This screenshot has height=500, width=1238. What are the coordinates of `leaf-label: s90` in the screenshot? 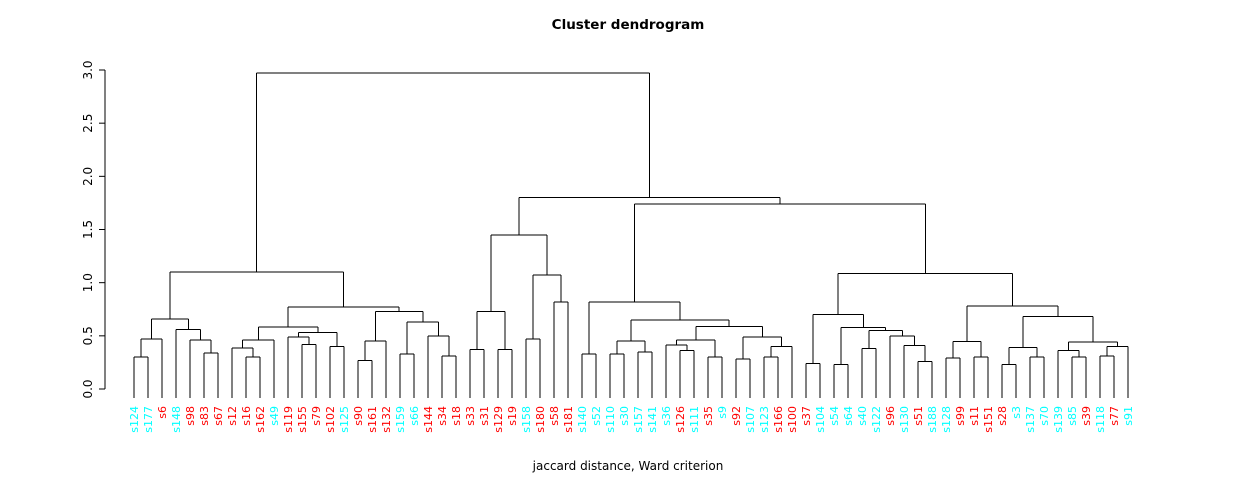 It's located at (358, 416).